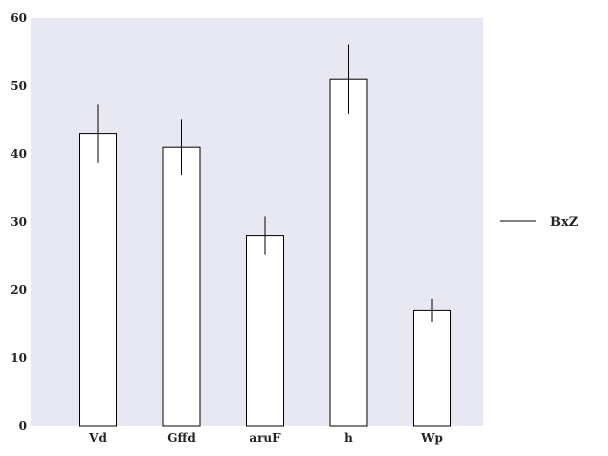  Describe the element at coordinates (97, 438) in the screenshot. I see `x-tick-label: Vd` at that location.